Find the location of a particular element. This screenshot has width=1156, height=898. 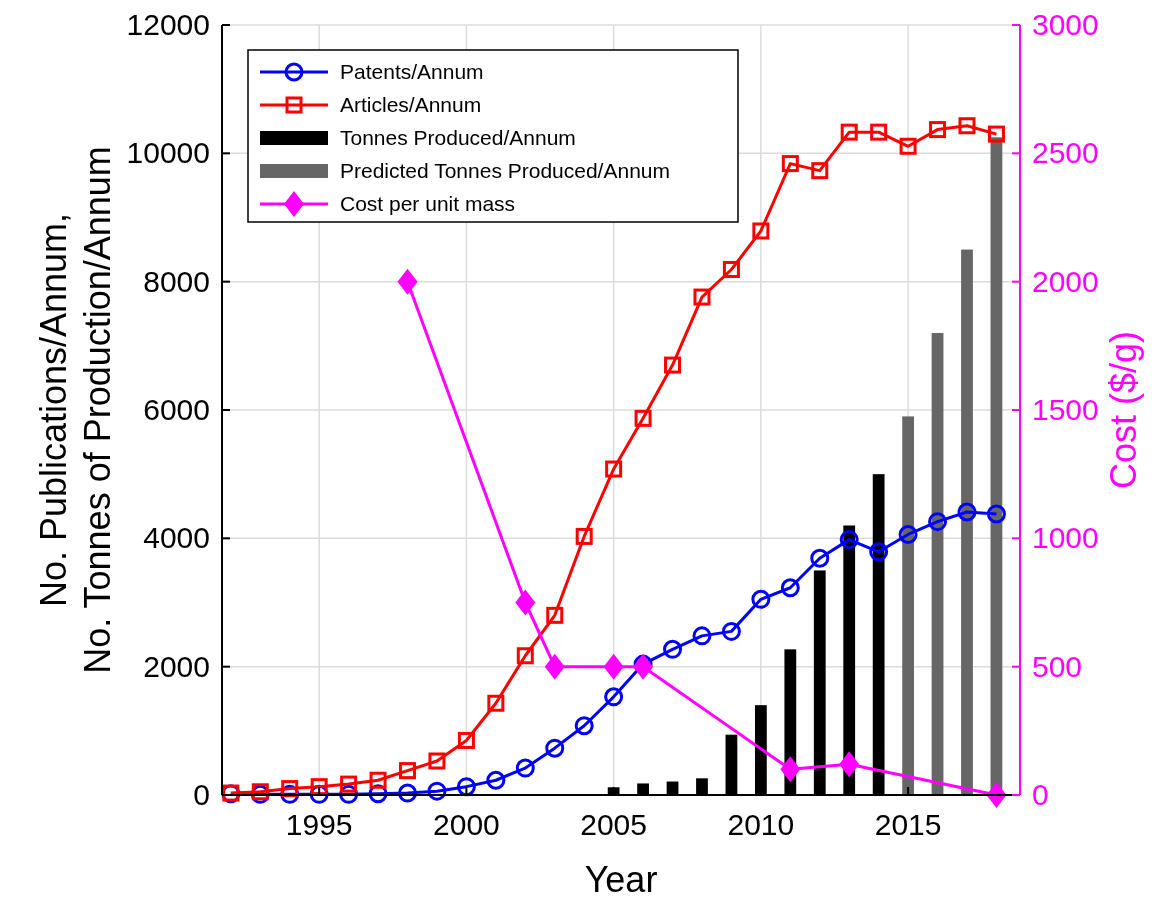

y2-tick-label: 1000 is located at coordinates (1065, 538).